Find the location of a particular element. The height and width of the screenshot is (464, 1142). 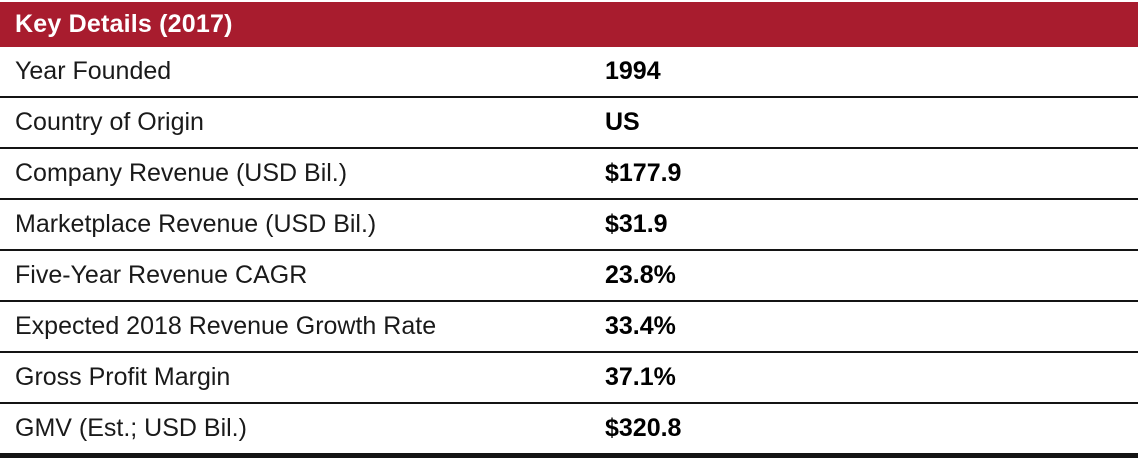

row-value: 1994 is located at coordinates (633, 71).